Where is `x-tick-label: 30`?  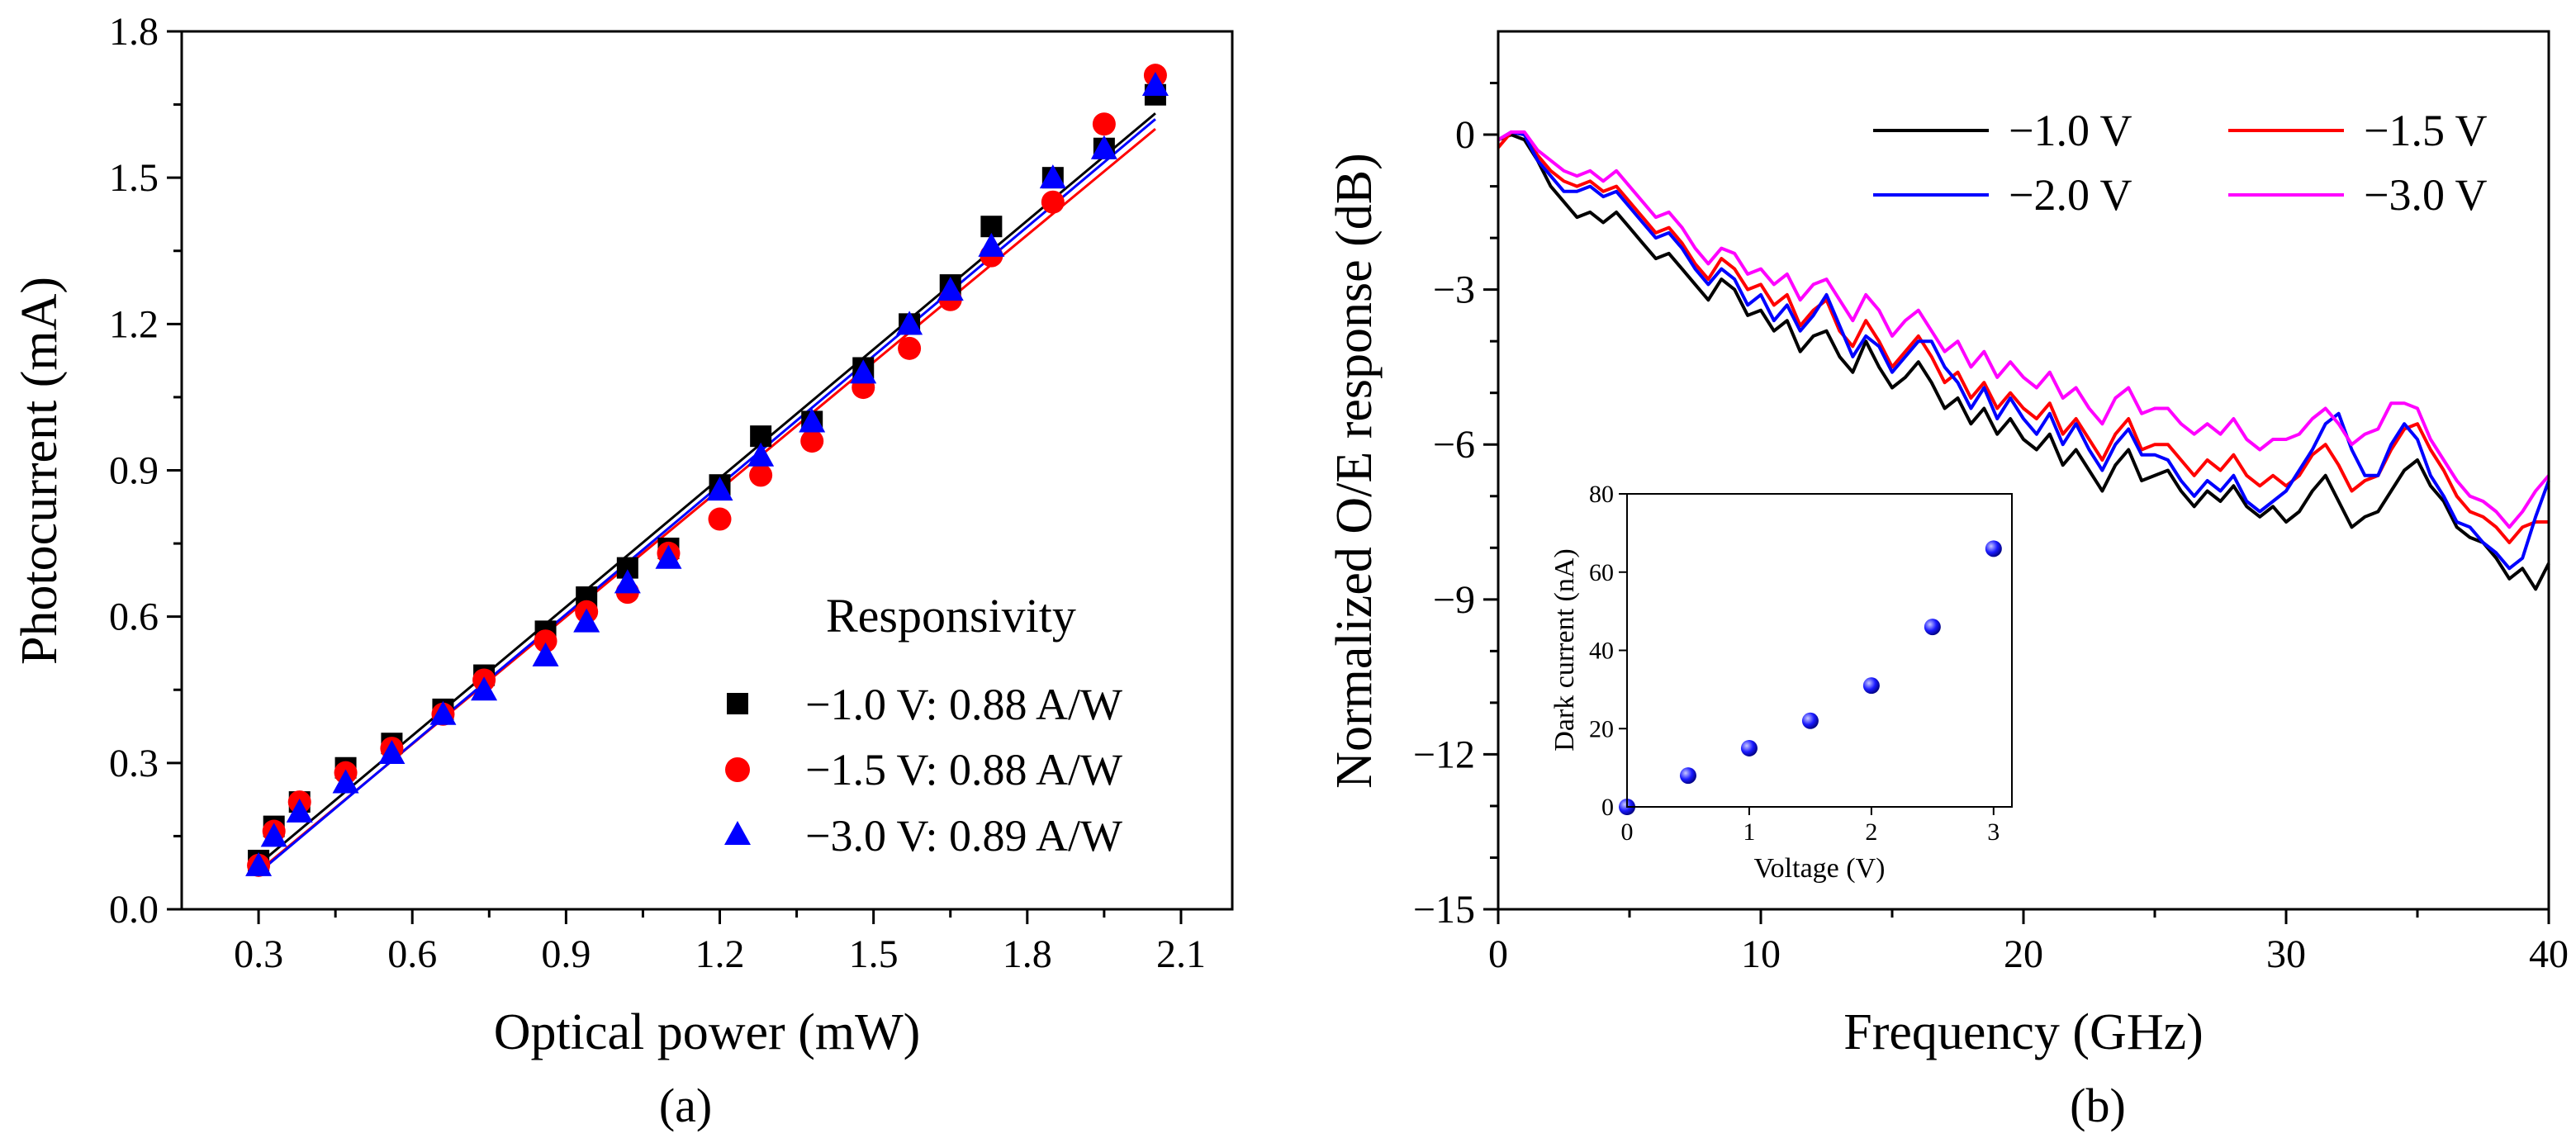 x-tick-label: 30 is located at coordinates (2286, 954).